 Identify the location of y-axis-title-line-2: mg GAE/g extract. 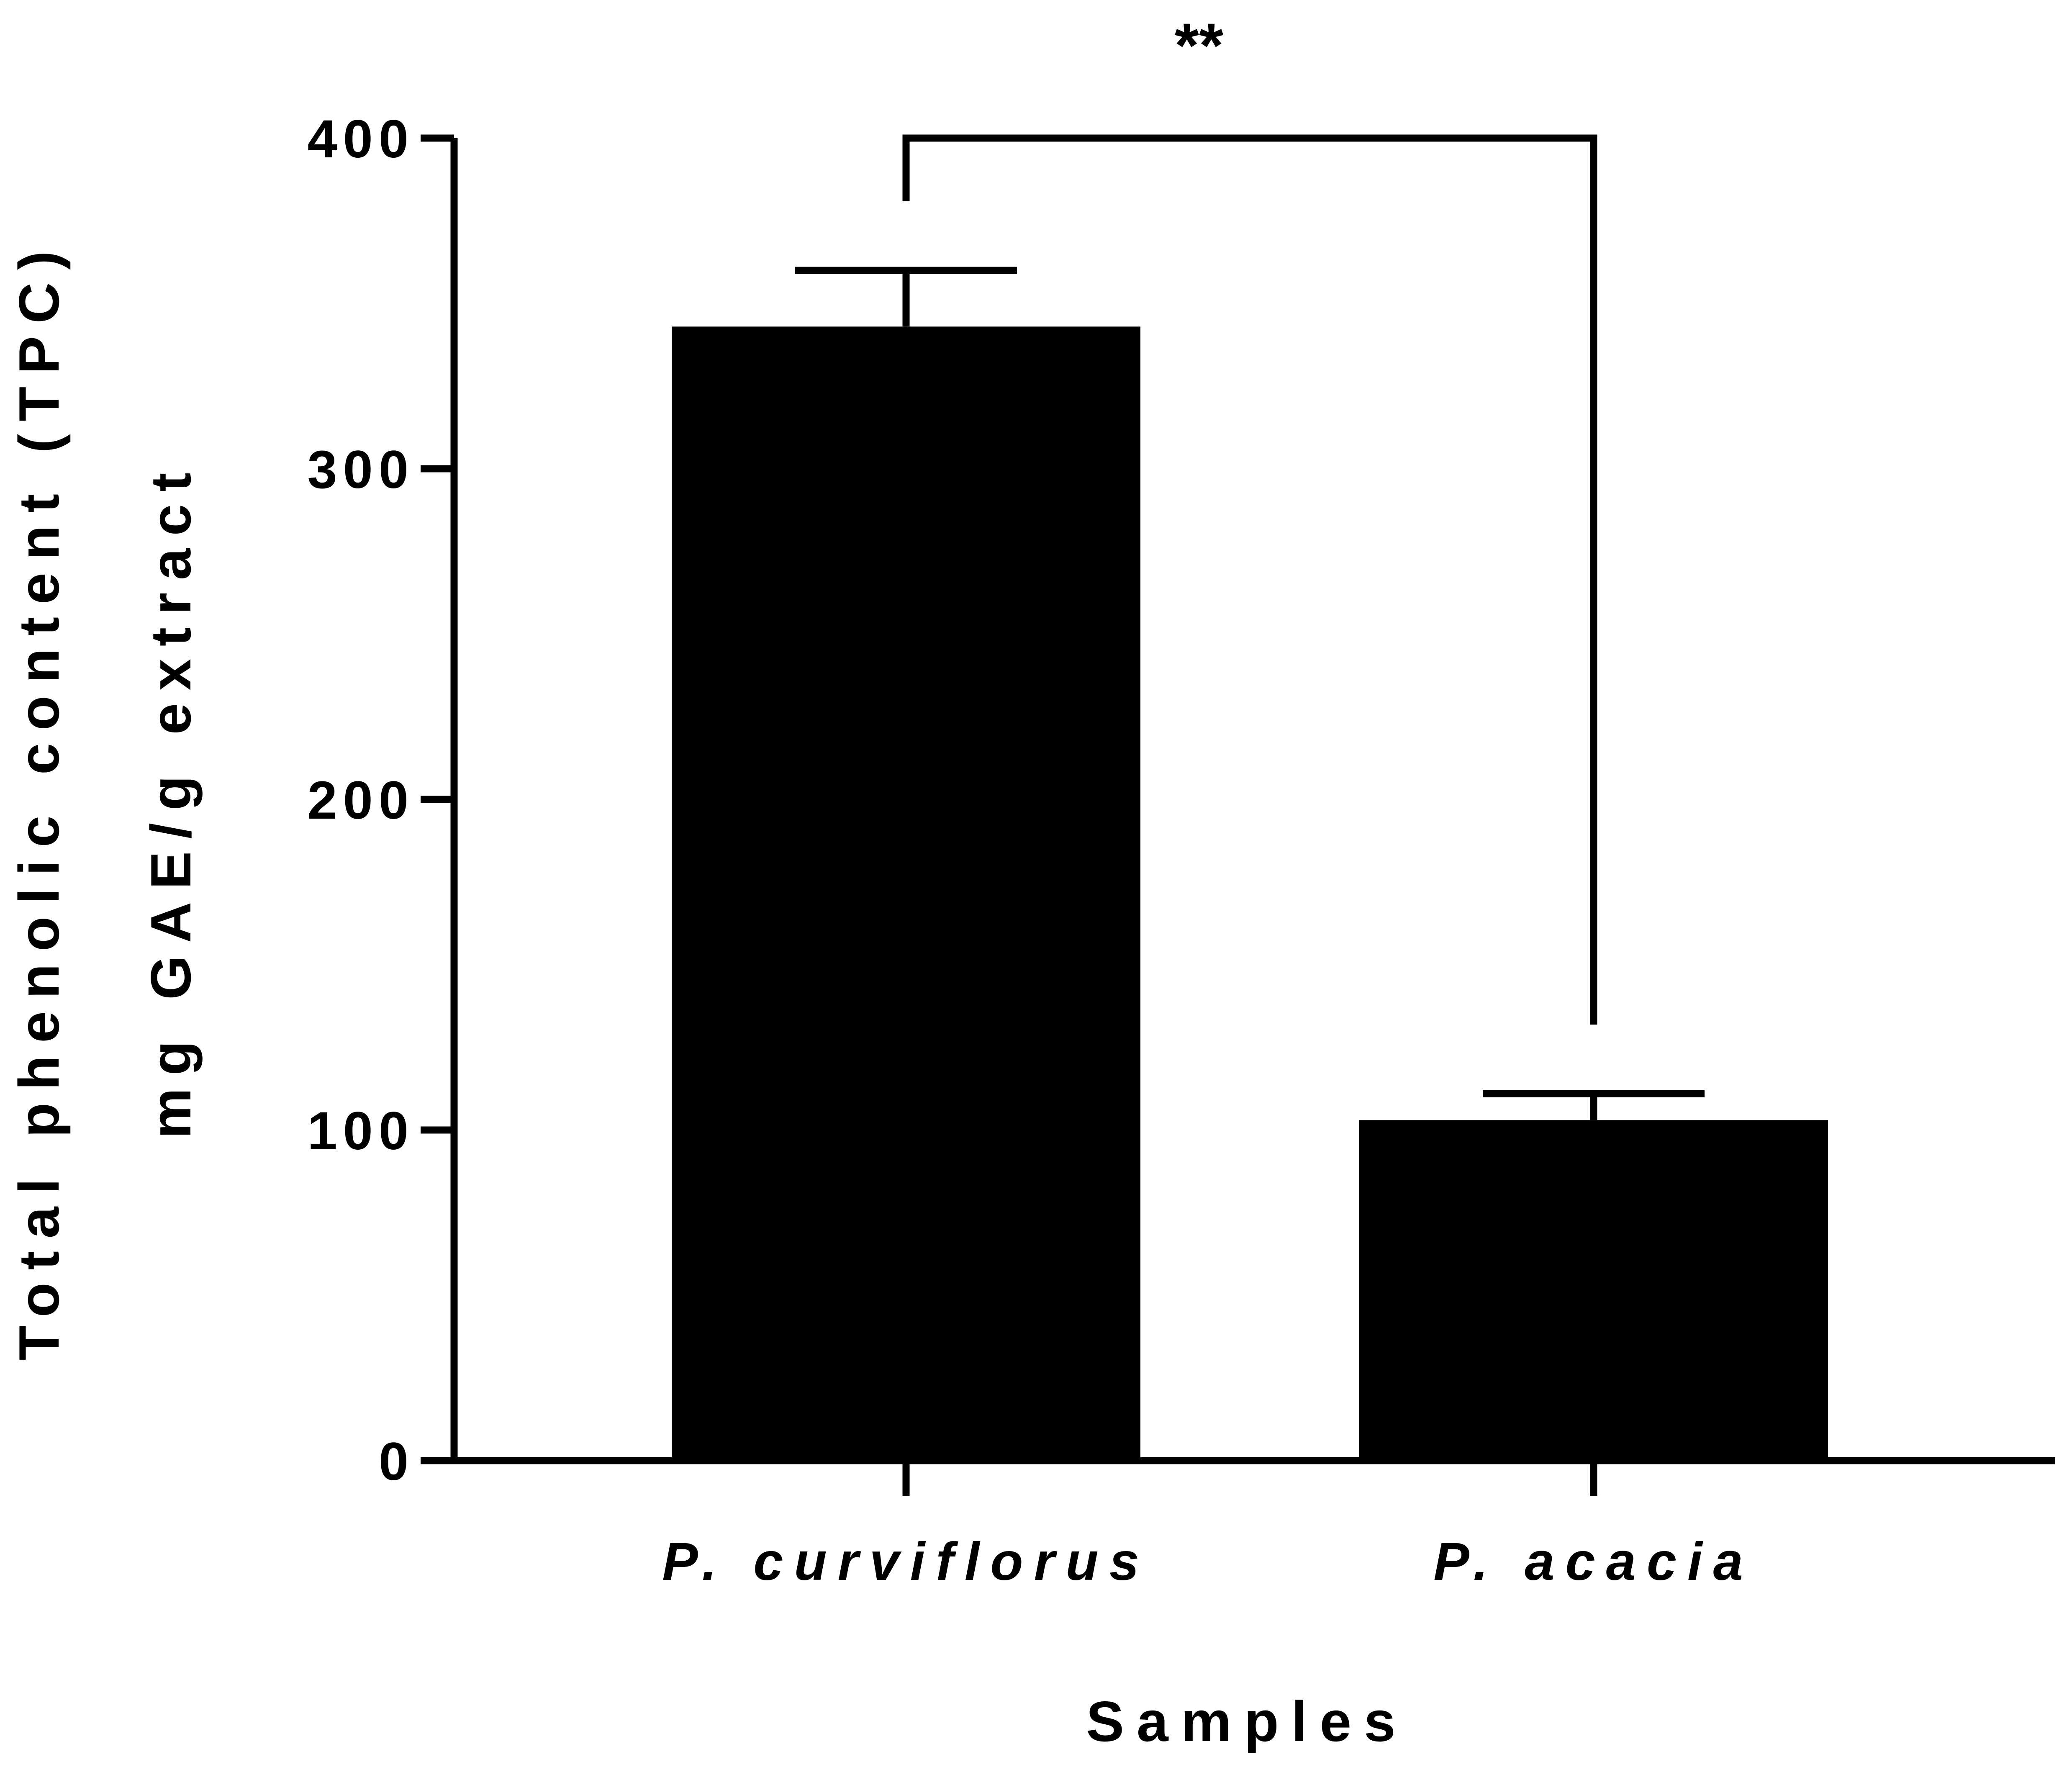
(171, 799).